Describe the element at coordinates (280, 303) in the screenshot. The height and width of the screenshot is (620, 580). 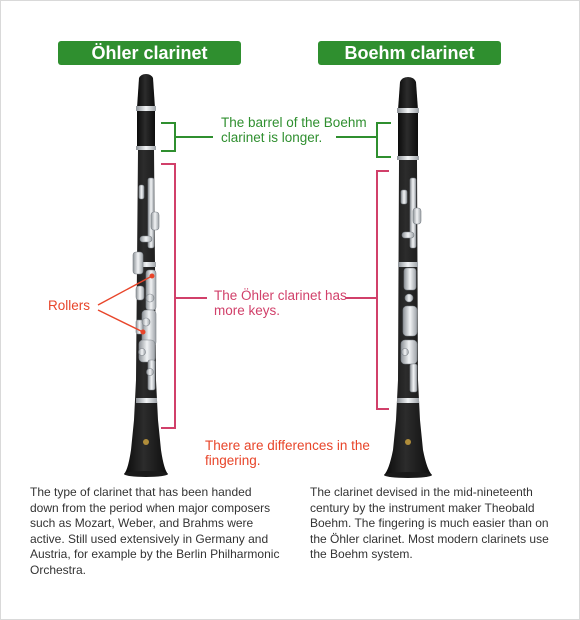
I see `keys-callout: The Öhler clarinet has more keys.` at that location.